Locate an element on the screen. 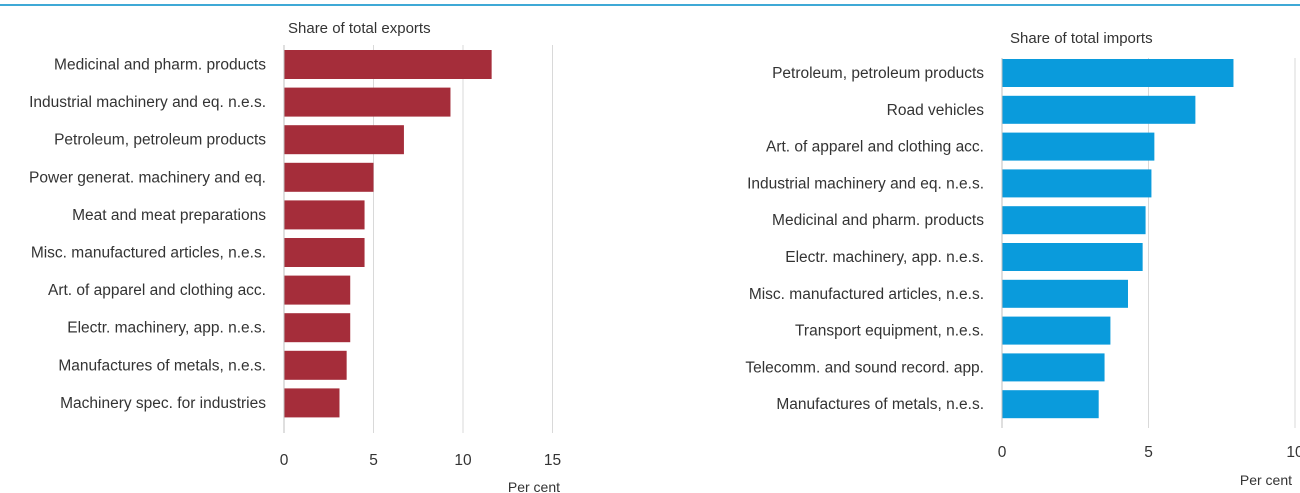 The image size is (1300, 493). imports-chart-title: Share of total imports is located at coordinates (1081, 38).